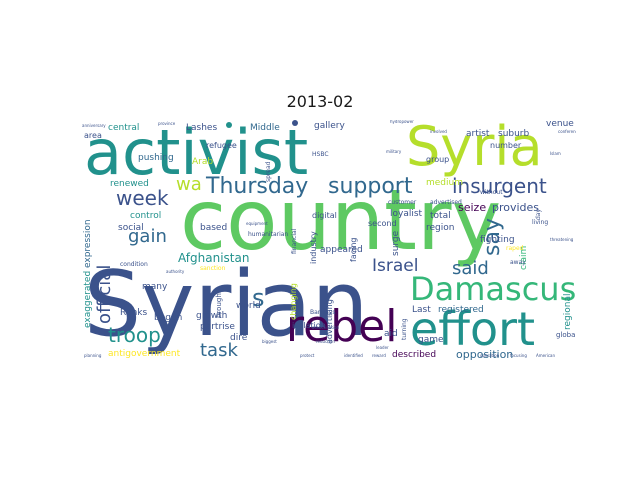 The width and height of the screenshot is (640, 480). I want to click on word-biggest: biggest, so click(269, 341).